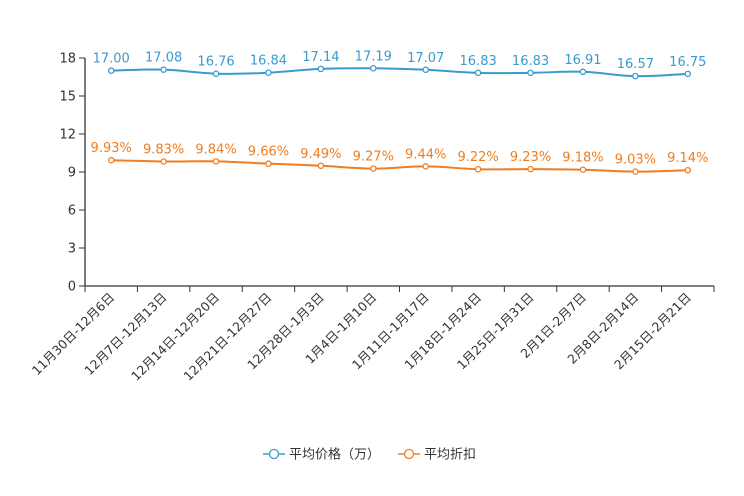 This screenshot has height=496, width=744. Describe the element at coordinates (450, 455) in the screenshot. I see `legend-label: 平均折扣` at that location.